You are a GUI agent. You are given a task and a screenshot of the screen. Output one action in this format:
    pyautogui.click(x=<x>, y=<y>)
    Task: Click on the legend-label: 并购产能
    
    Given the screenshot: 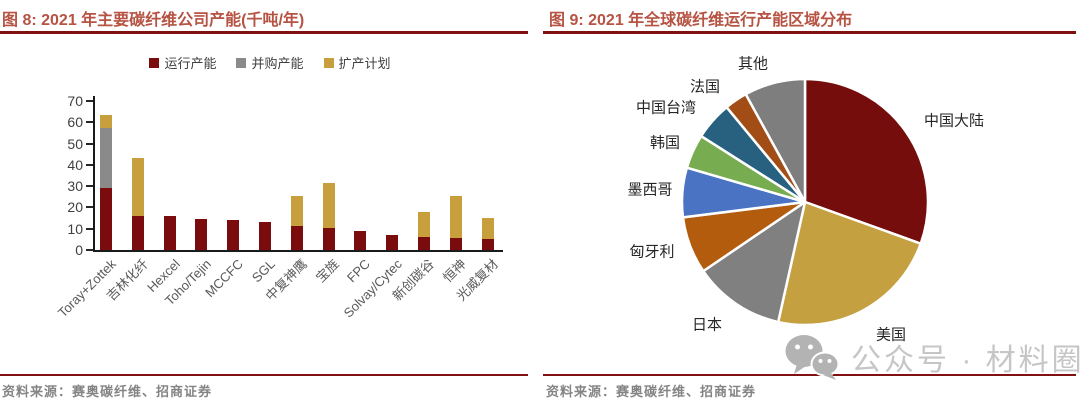 What is the action you would take?
    pyautogui.click(x=277, y=63)
    